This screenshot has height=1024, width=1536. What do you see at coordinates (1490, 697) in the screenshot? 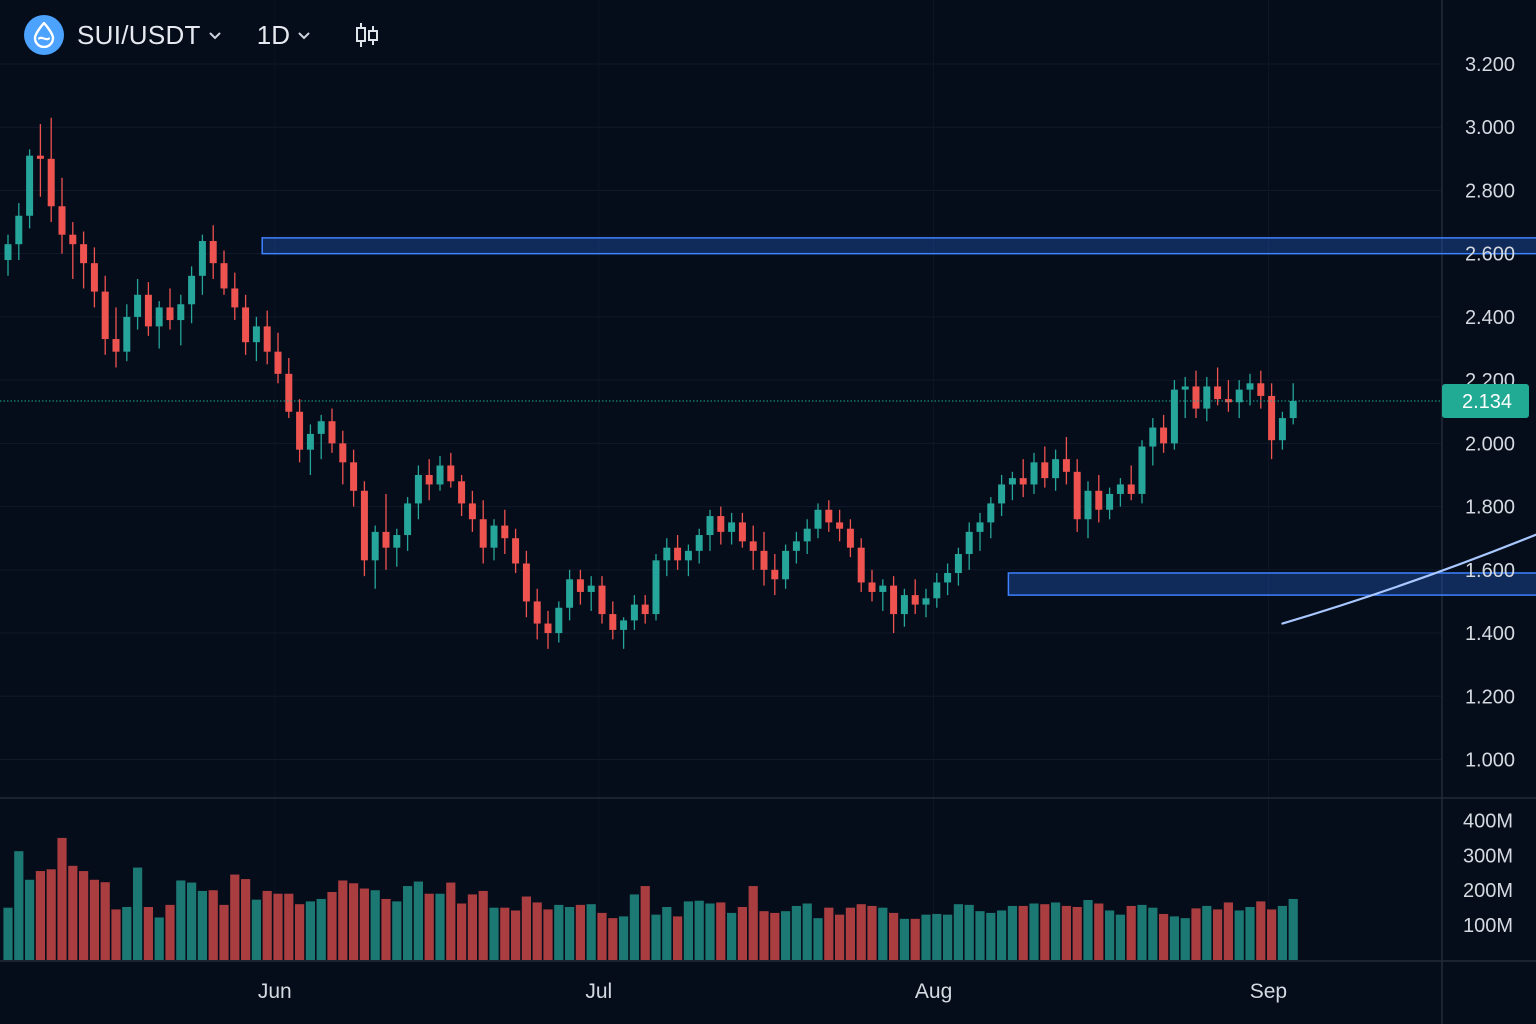
I see `price-tick-label: 1.200` at bounding box center [1490, 697].